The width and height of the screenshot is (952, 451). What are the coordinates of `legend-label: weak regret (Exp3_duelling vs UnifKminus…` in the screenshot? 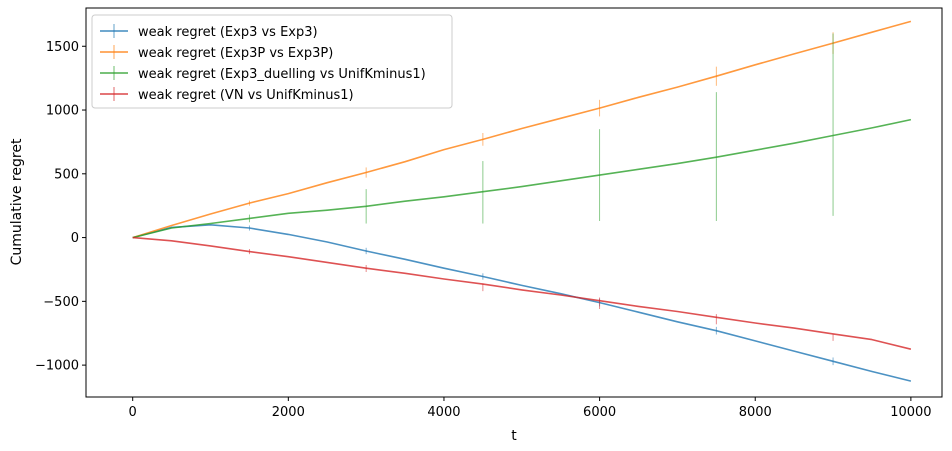 It's located at (282, 74).